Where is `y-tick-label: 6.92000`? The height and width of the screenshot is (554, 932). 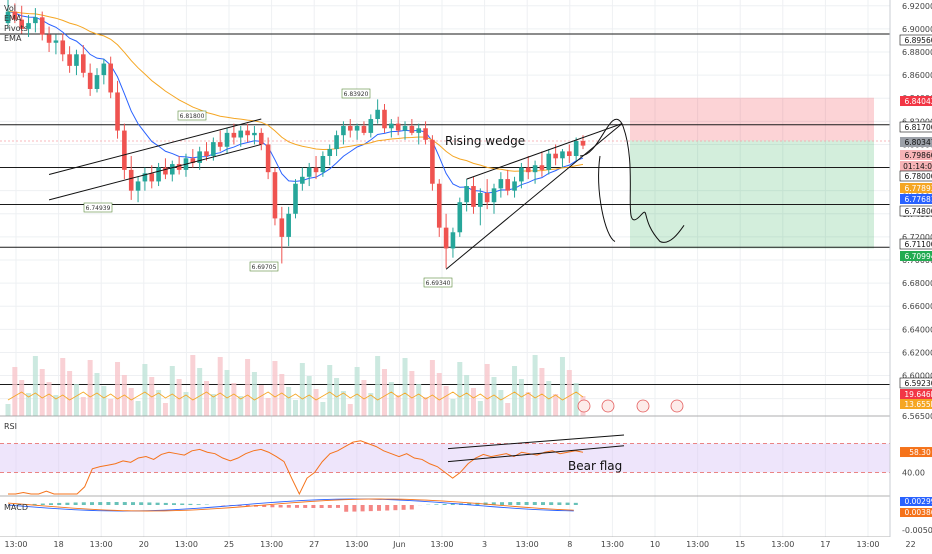 y-tick-label: 6.92000 is located at coordinates (917, 6).